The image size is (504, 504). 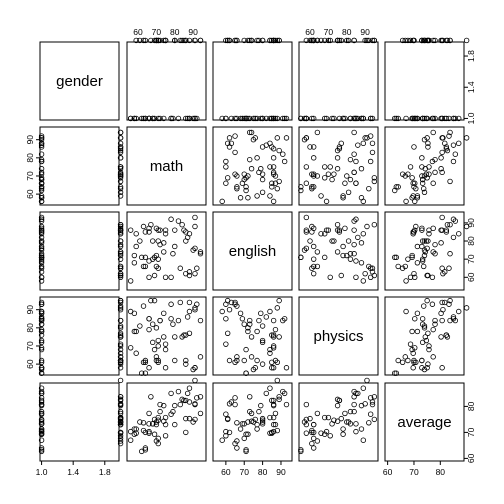 What do you see at coordinates (471, 406) in the screenshot?
I see `tick-label-average-right: 80` at bounding box center [471, 406].